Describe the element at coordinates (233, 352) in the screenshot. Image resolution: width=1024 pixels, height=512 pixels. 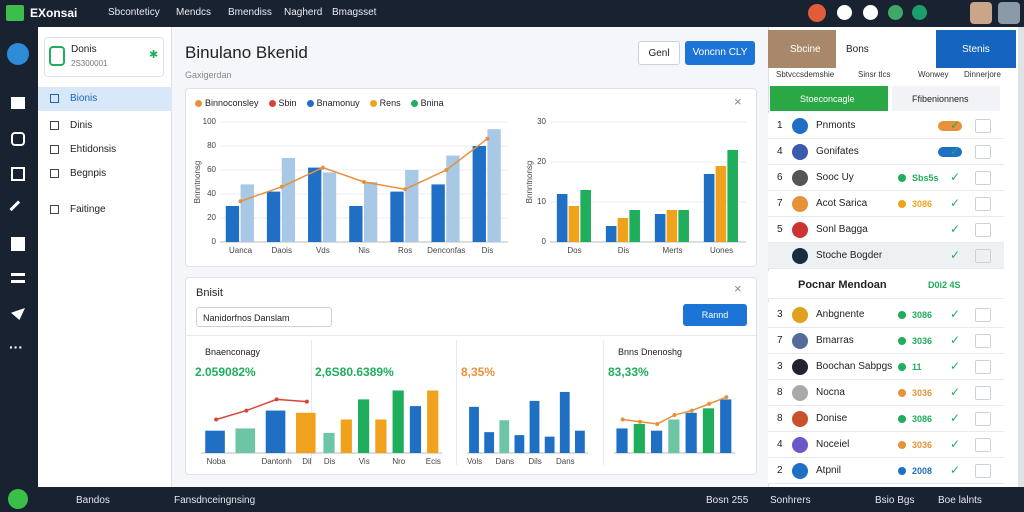
I see `chart-title: Bnaenconagy` at that location.